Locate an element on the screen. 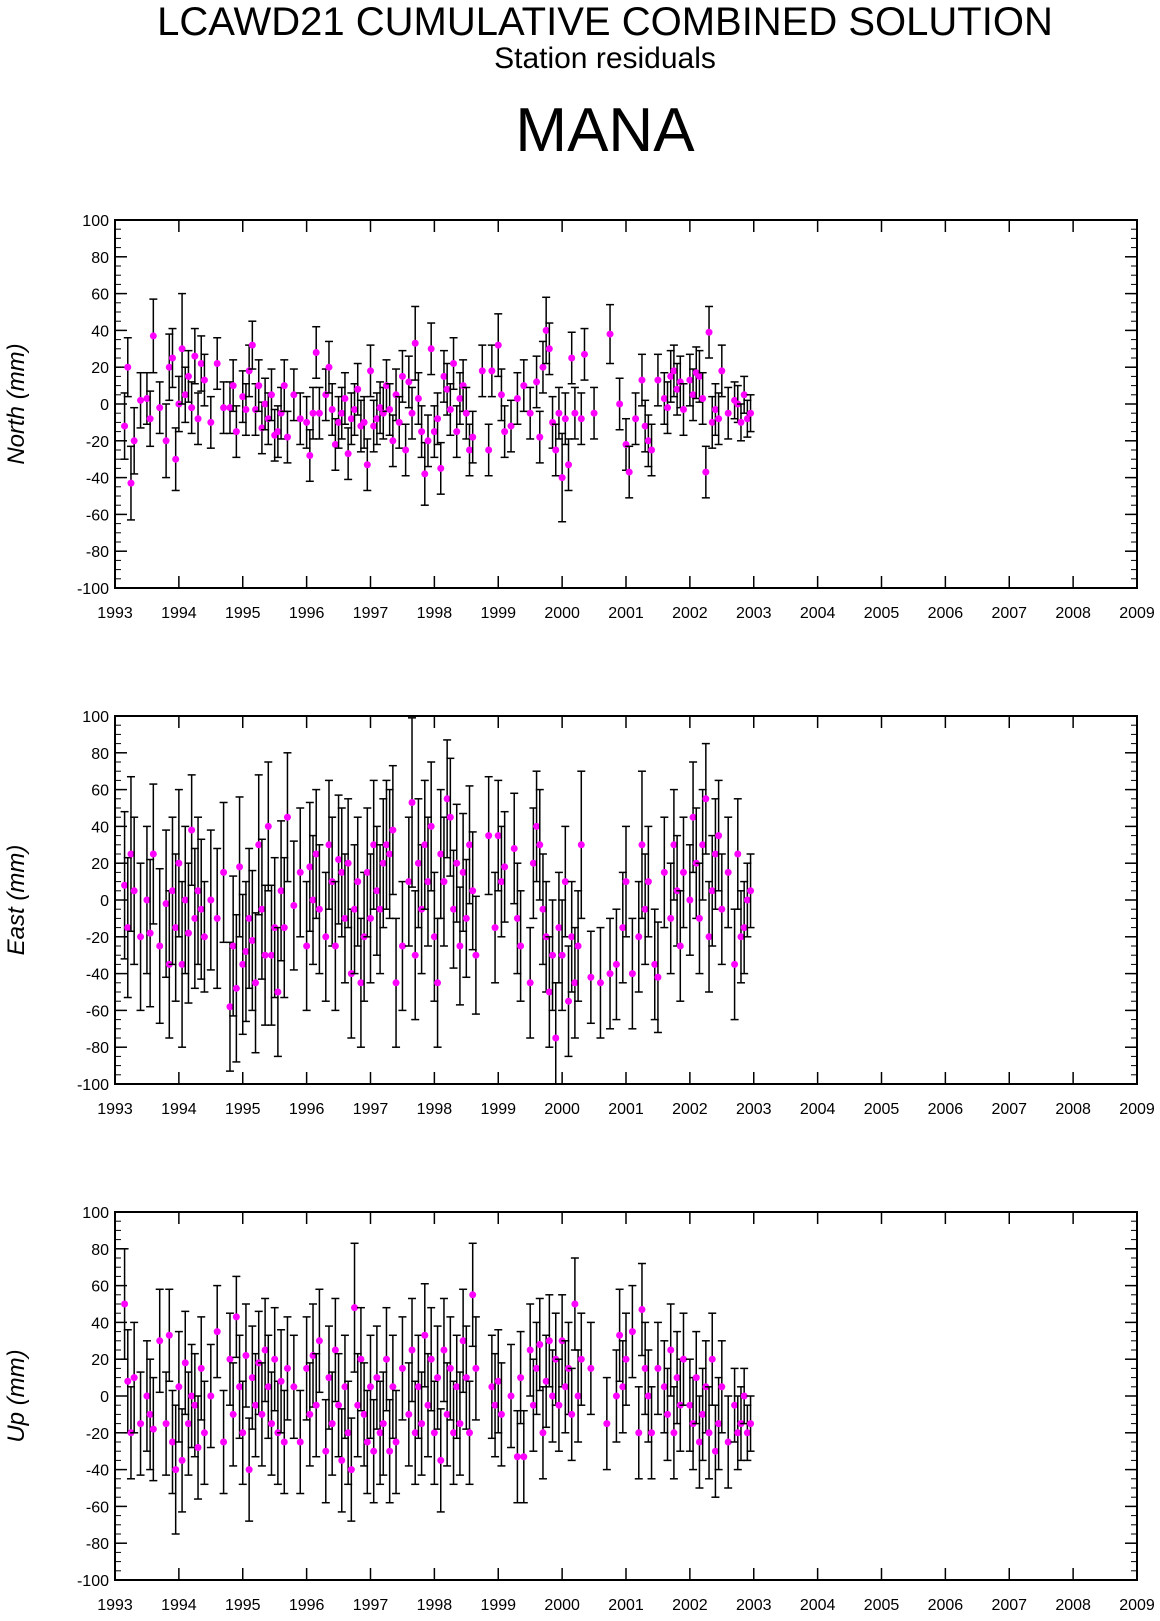 The height and width of the screenshot is (1621, 1160). data-layer is located at coordinates (437, 407).